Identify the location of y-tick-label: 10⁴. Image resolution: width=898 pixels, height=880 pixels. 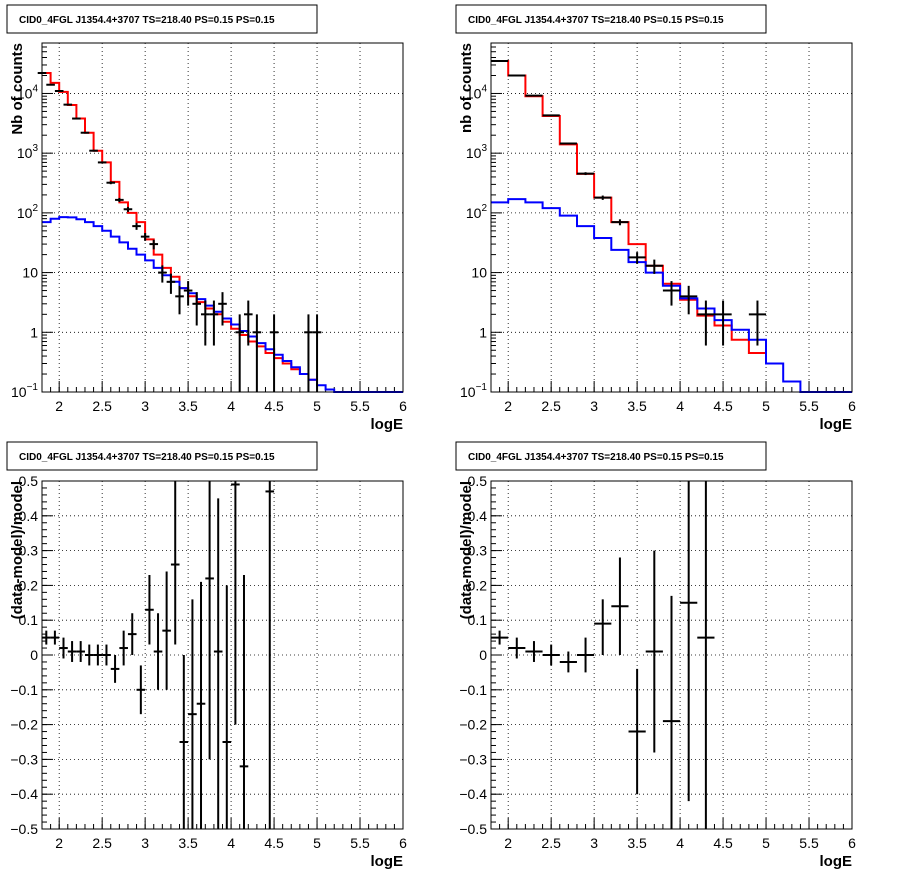
(28, 92).